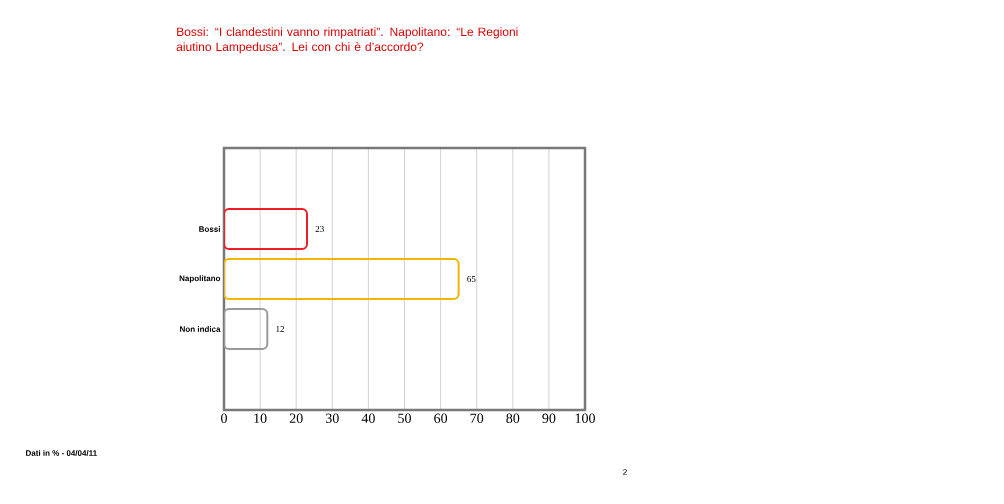 This screenshot has width=1004, height=504. I want to click on x-tick-label: 20, so click(296, 418).